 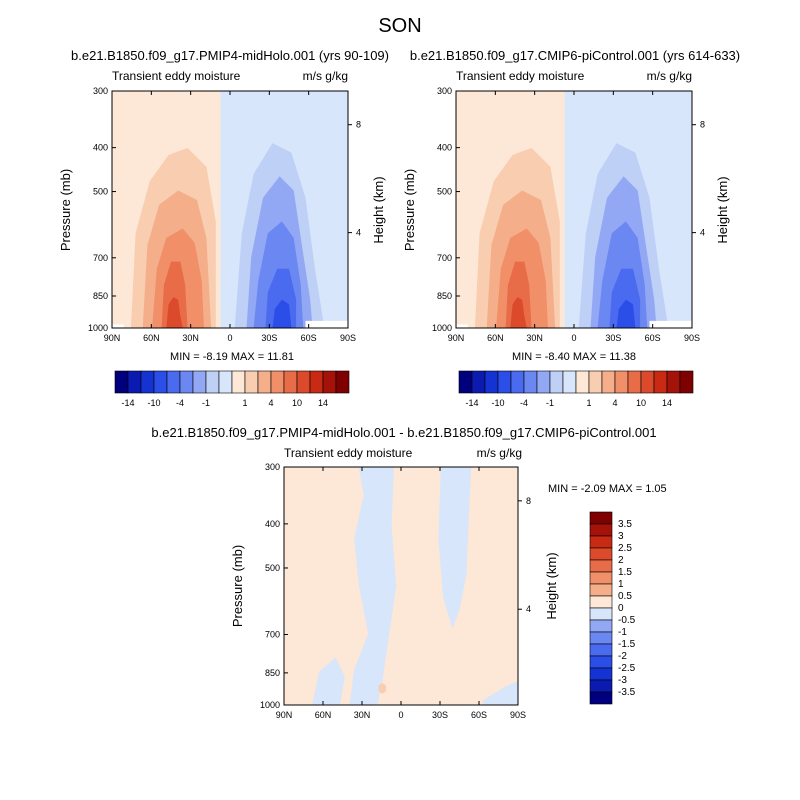 I want to click on colorbar-right: -14 -10 -4 -1 1 4 10 14, so click(x=576, y=389).